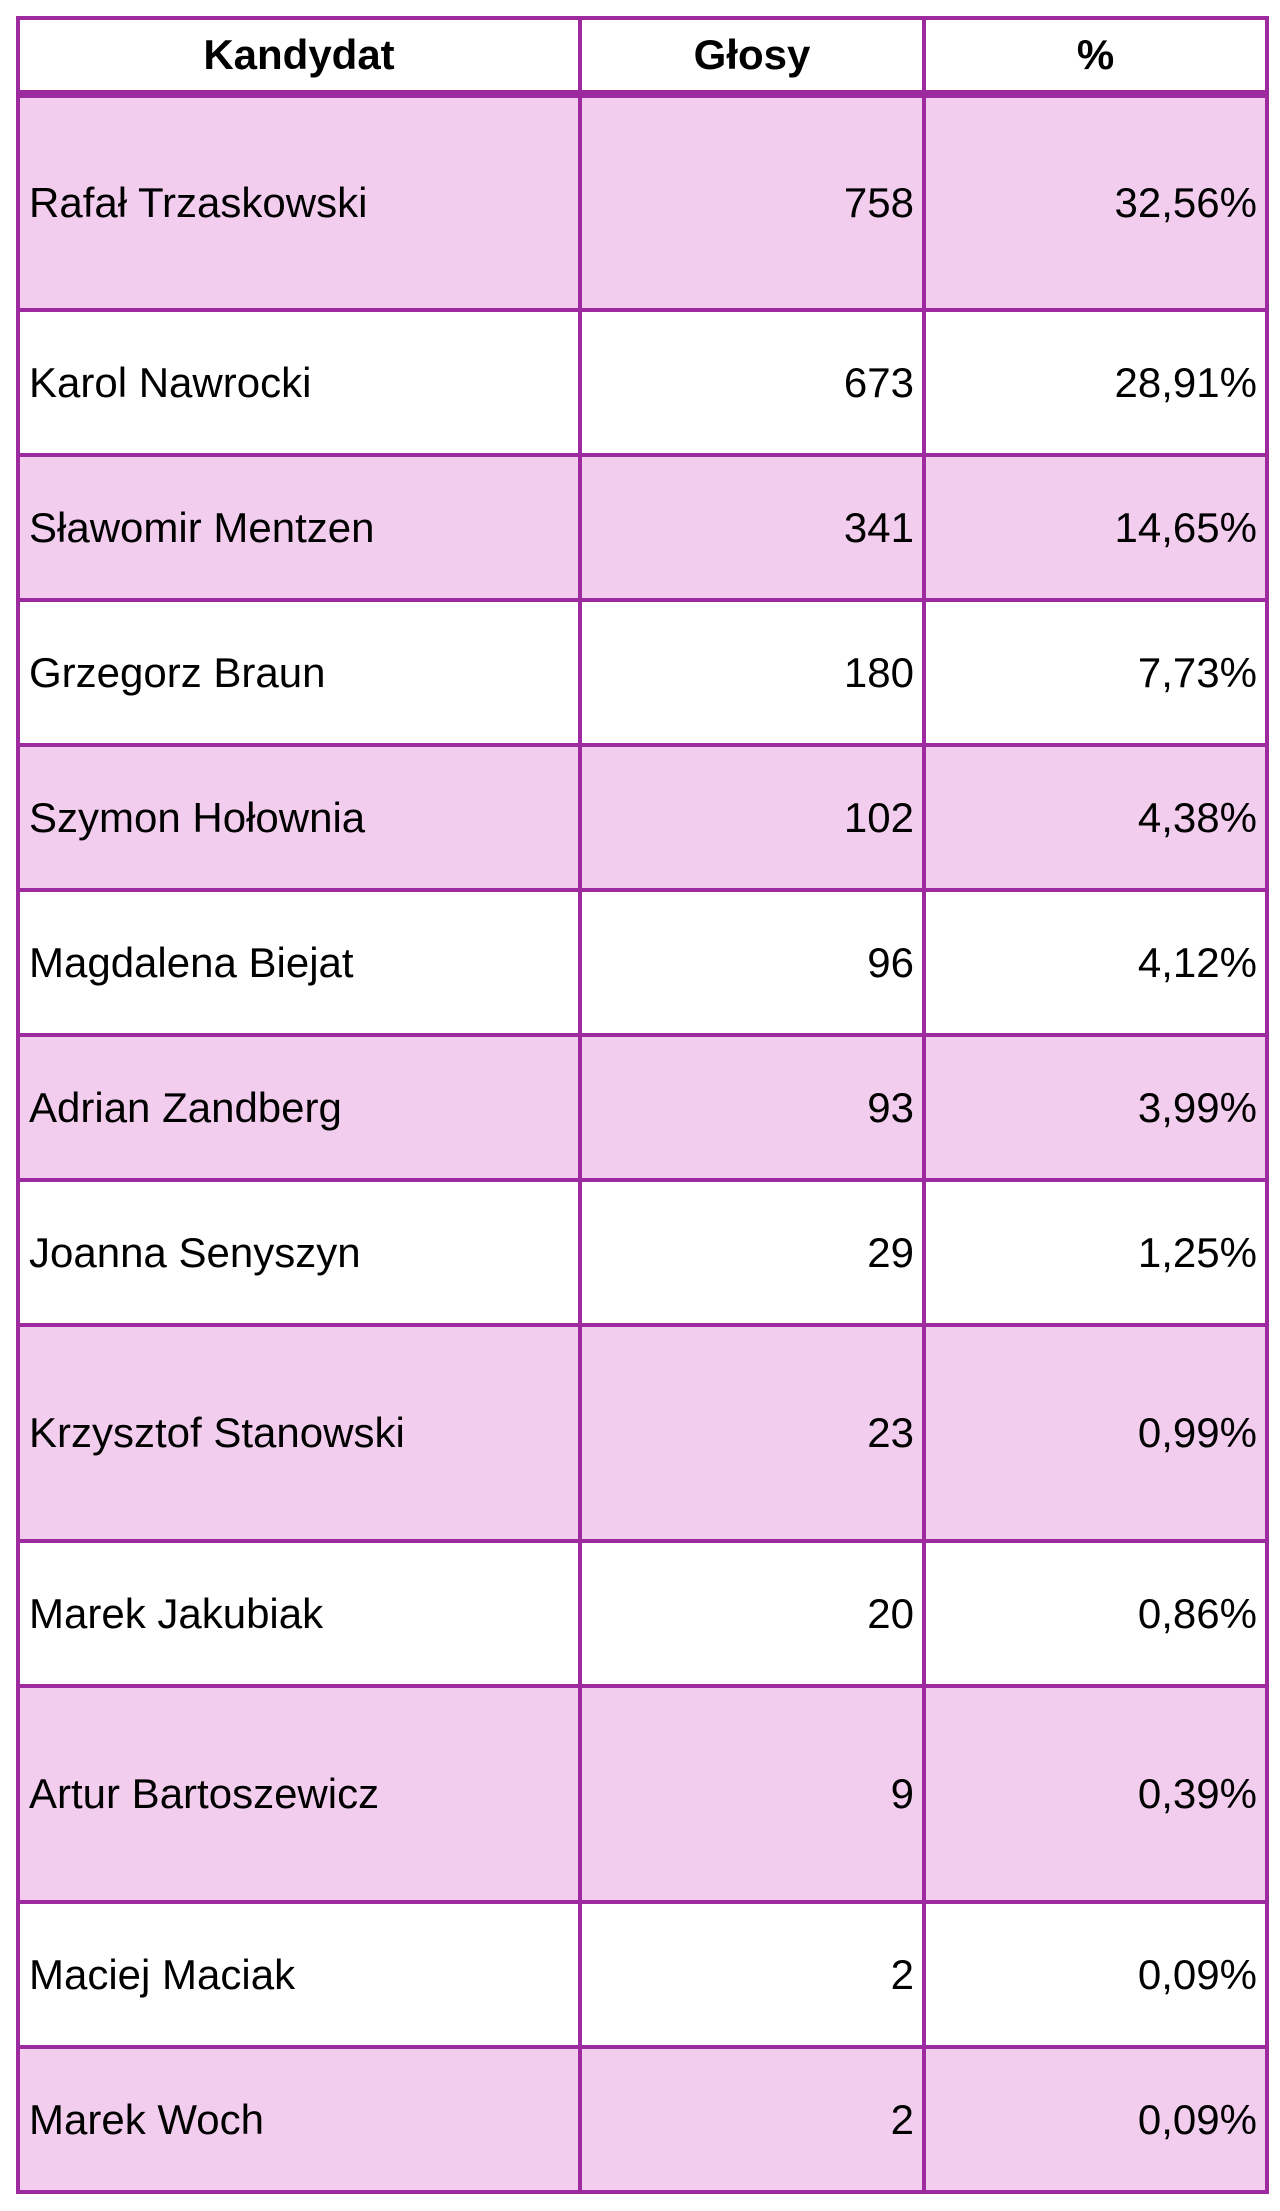  I want to click on candidate-name: Szymon Hołownia, so click(299, 817).